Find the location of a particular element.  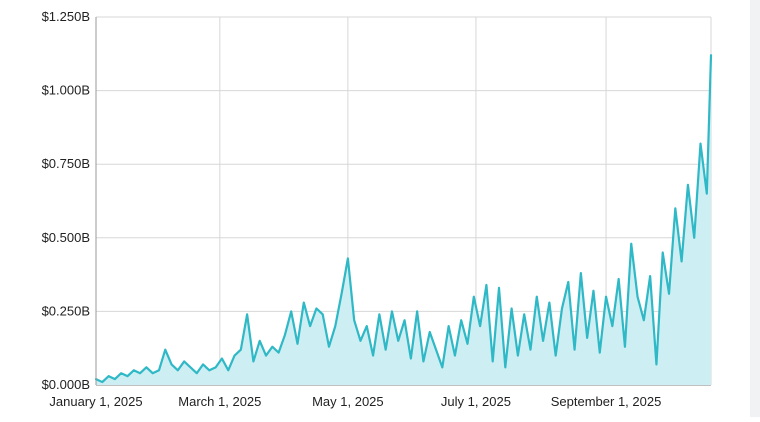

x-tick-label: May 1, 2025 is located at coordinates (348, 401).